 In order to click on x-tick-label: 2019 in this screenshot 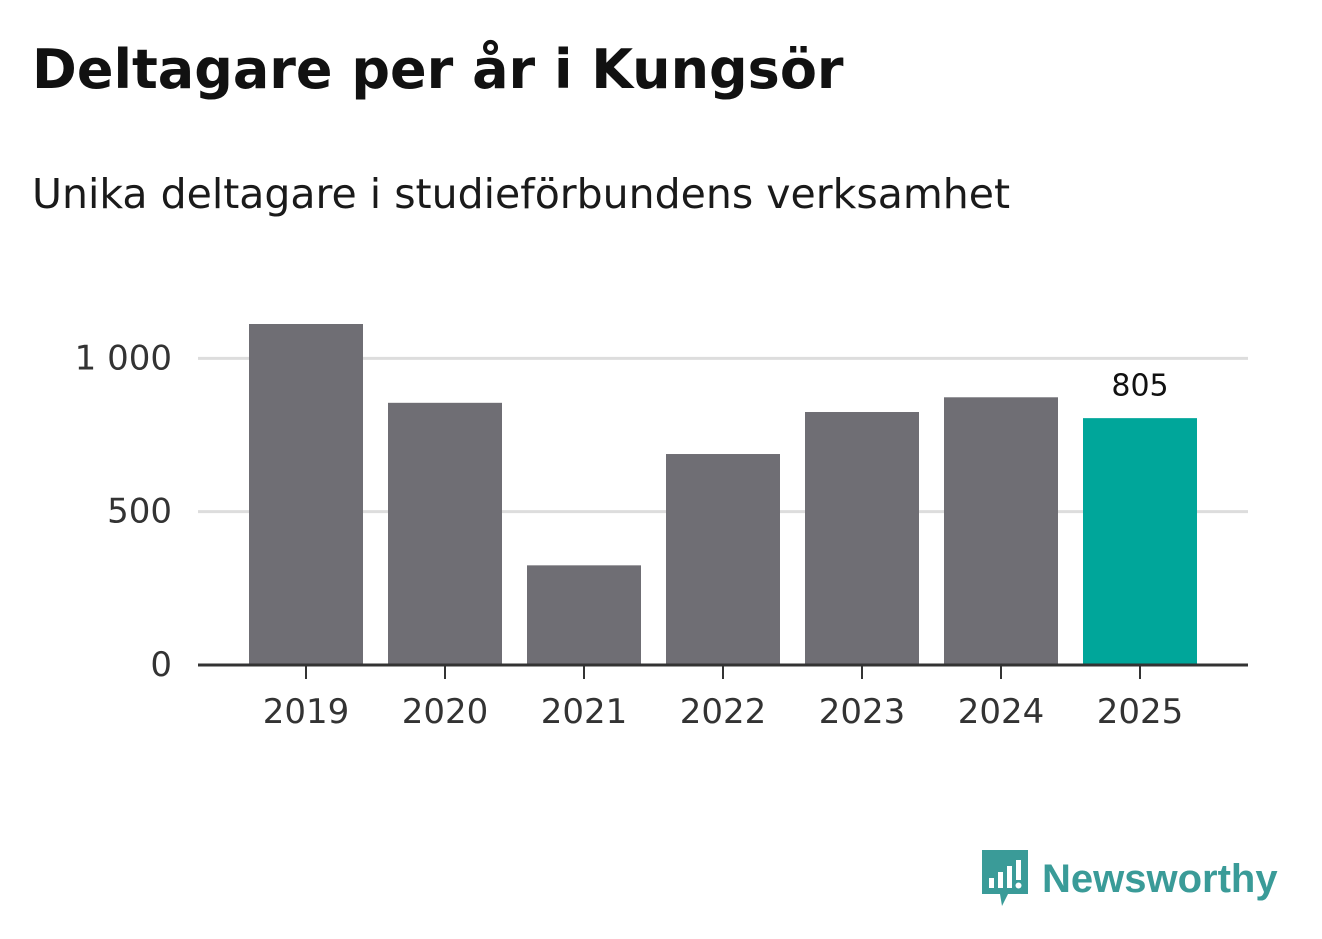, I will do `click(306, 712)`.